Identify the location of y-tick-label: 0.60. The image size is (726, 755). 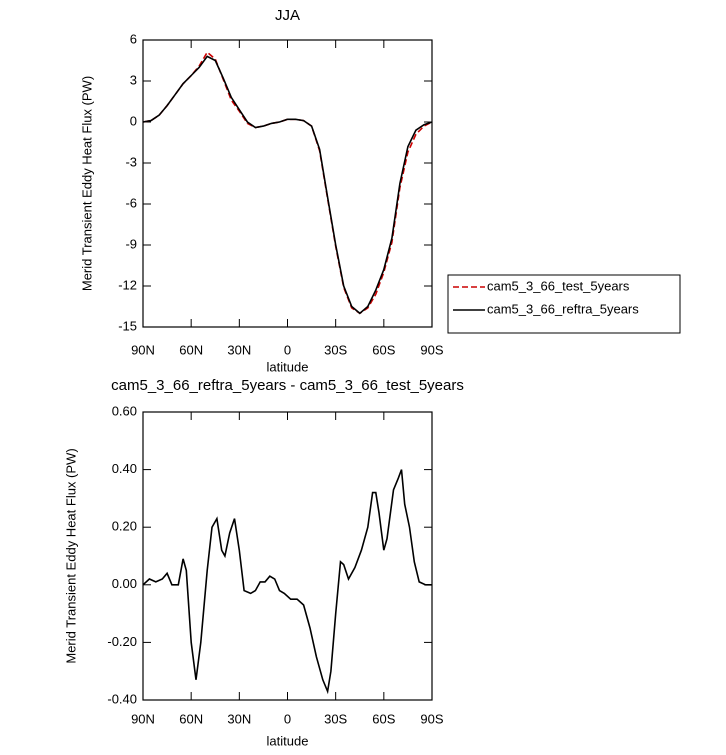
(124, 410).